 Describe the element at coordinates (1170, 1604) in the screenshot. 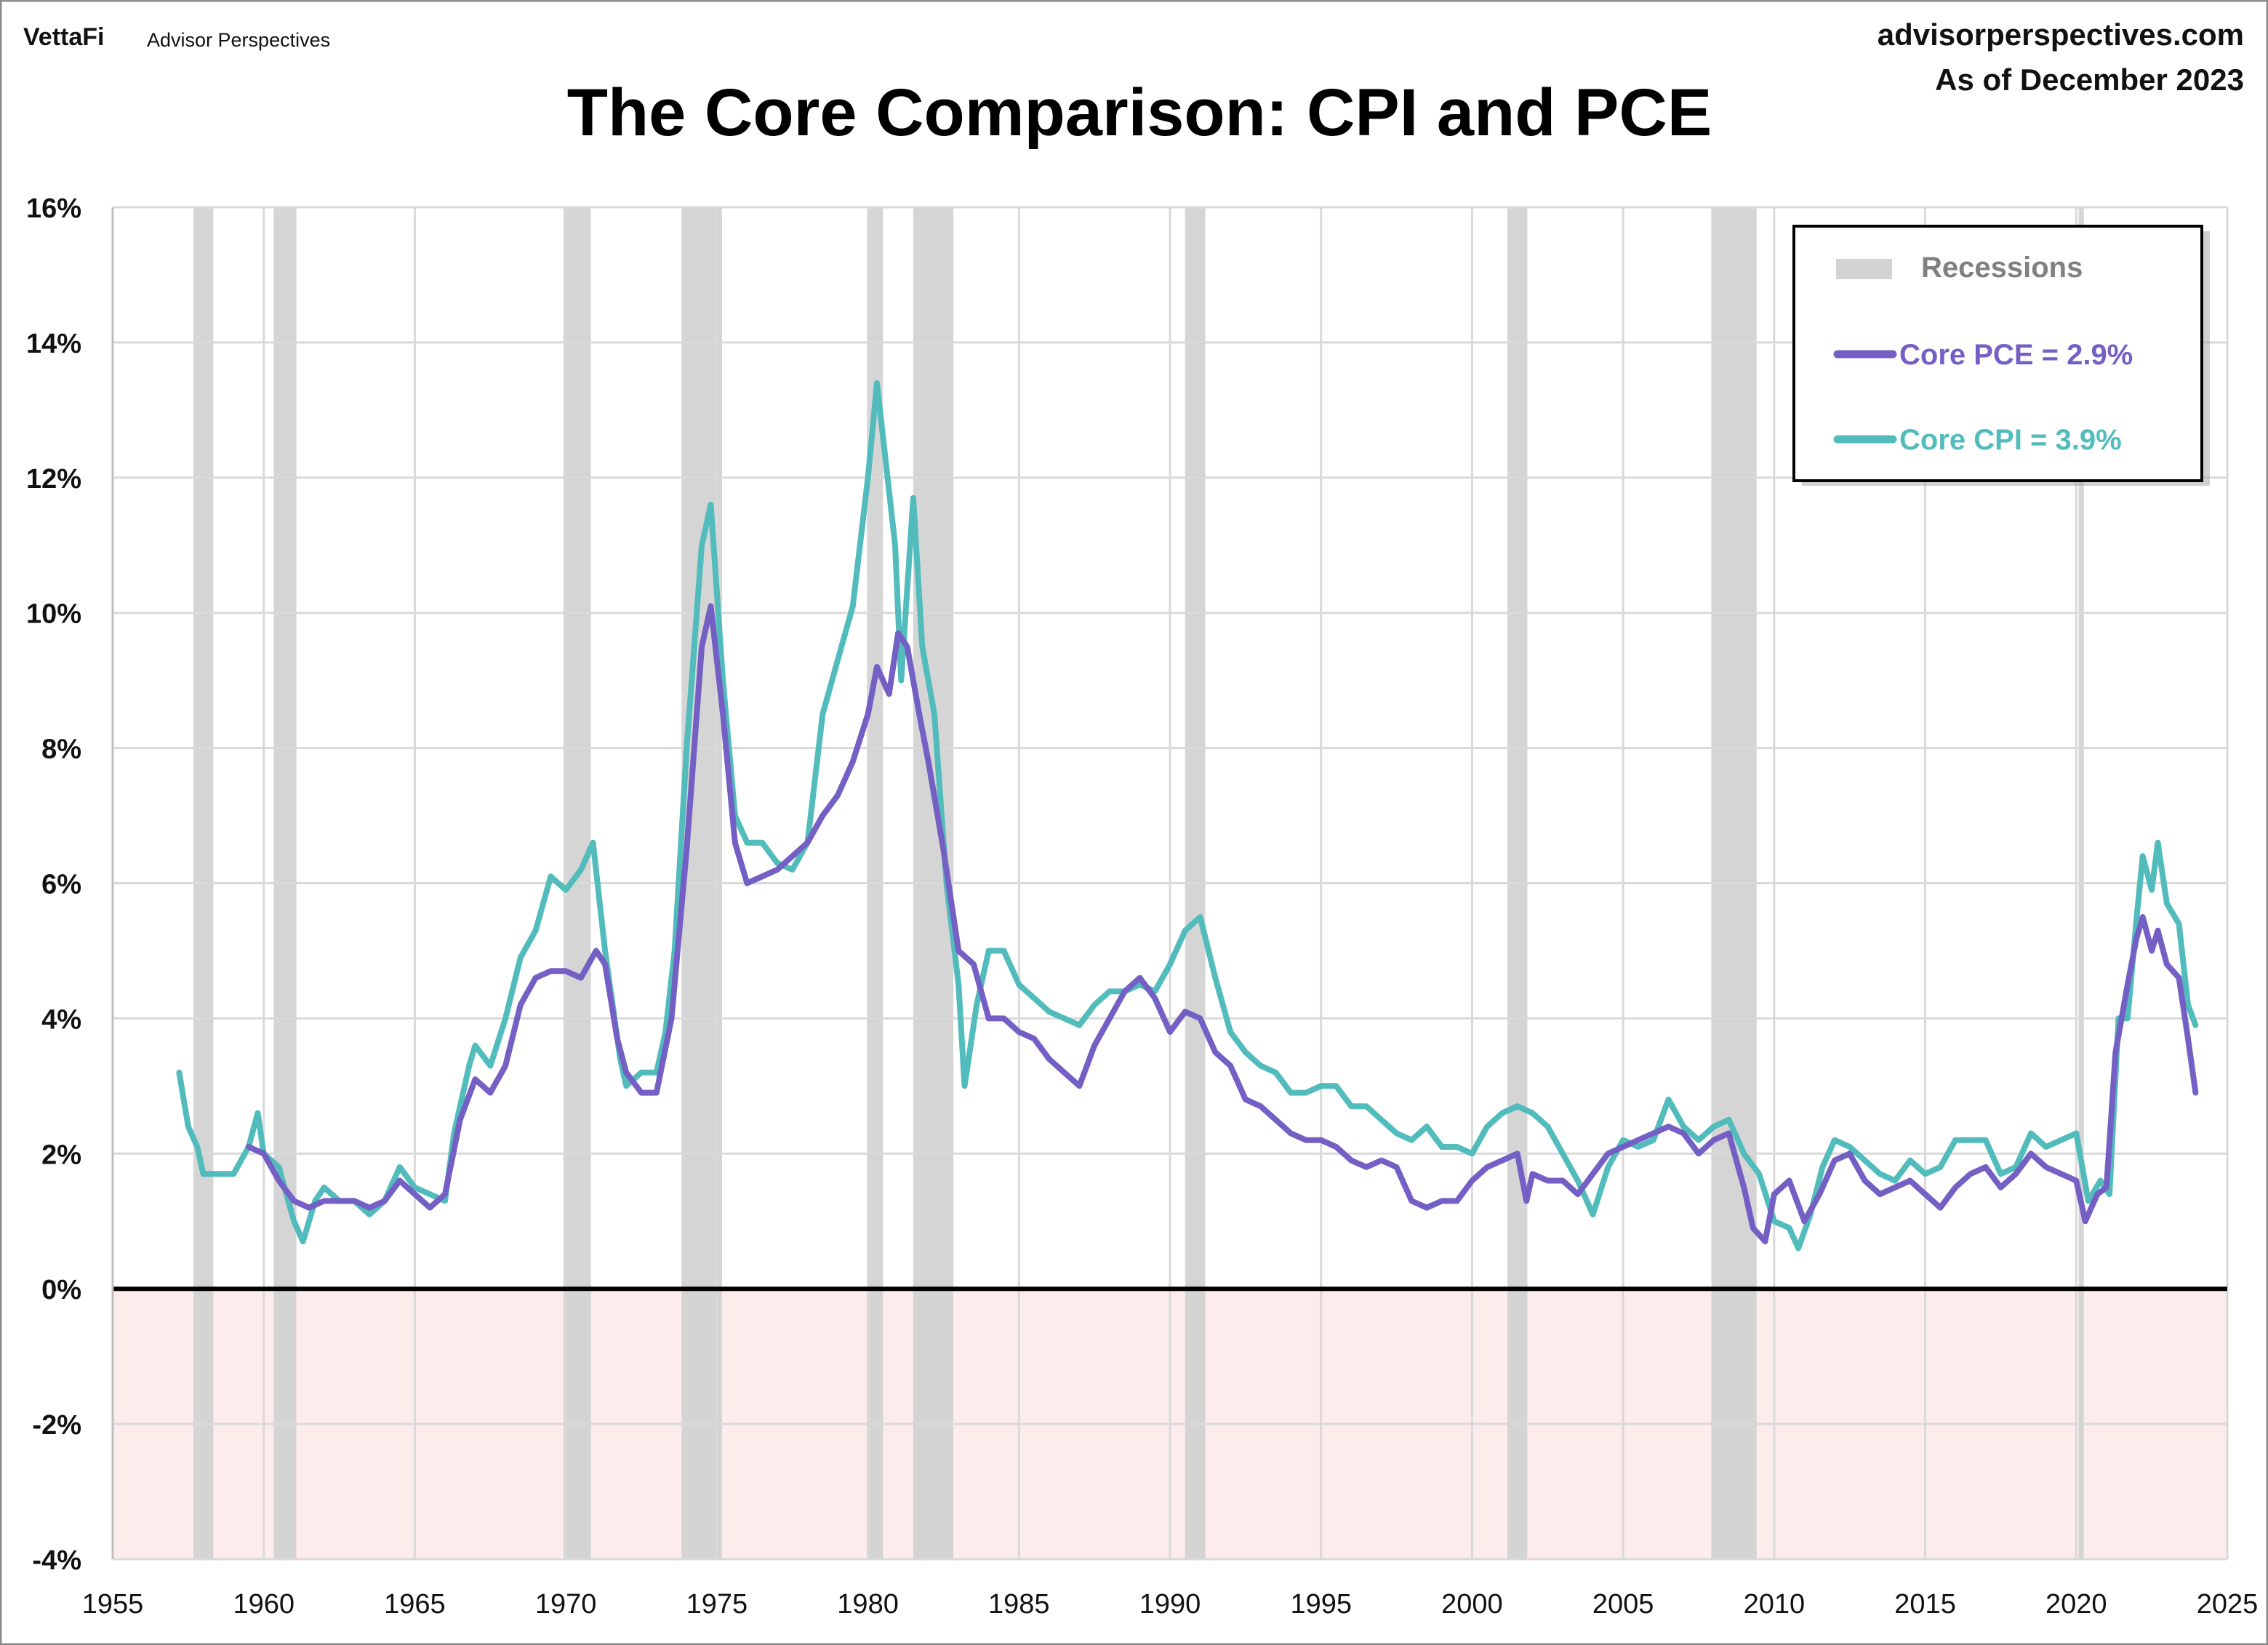

I see `x-tick-label: 1990` at that location.